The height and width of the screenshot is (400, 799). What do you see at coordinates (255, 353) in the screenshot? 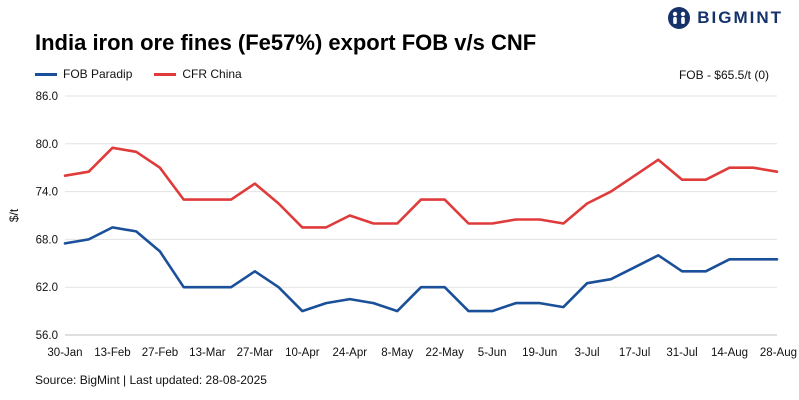
I see `x-tick-label: 27-Mar` at bounding box center [255, 353].